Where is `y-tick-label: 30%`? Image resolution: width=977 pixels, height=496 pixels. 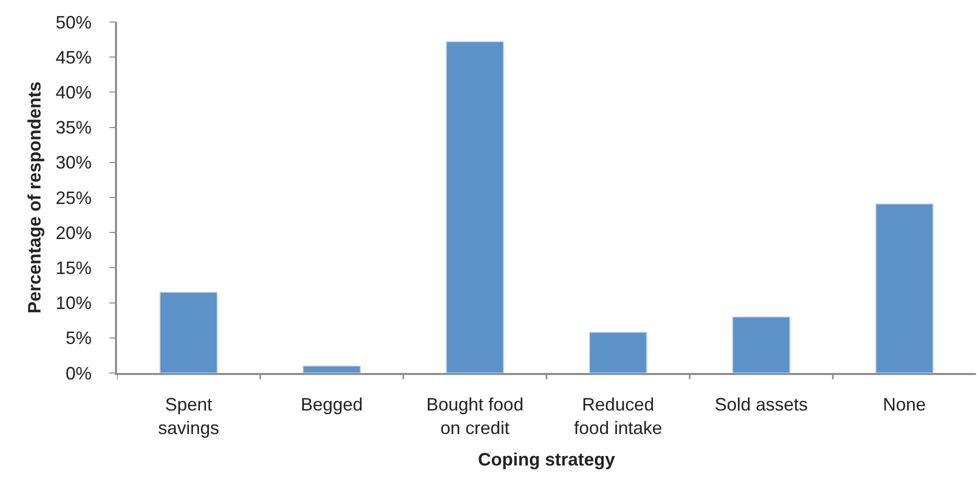
y-tick-label: 30% is located at coordinates (74, 162).